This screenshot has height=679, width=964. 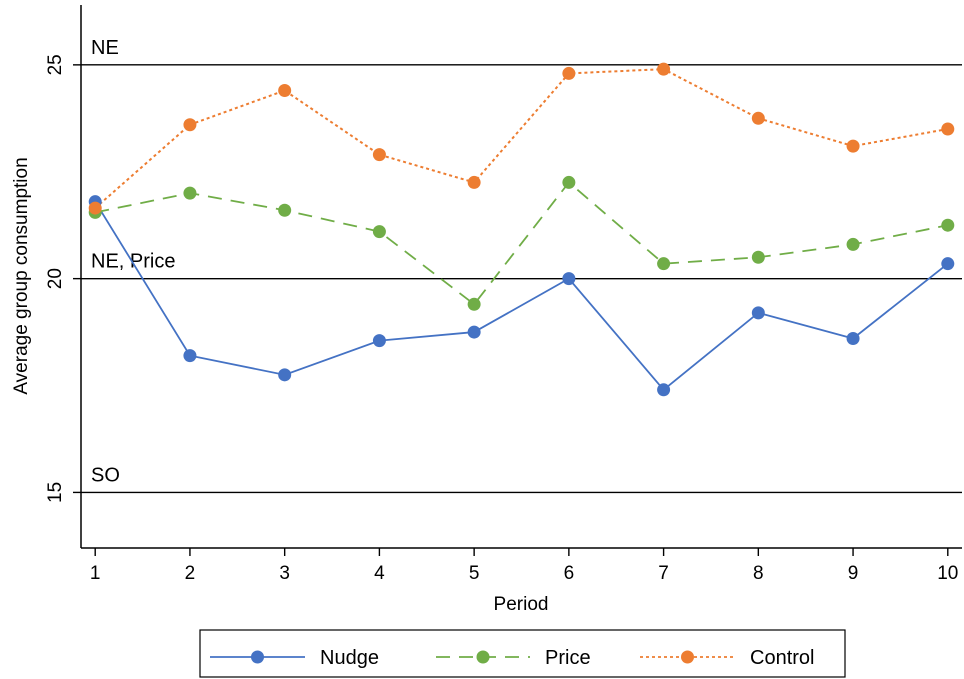 I want to click on legend-box, so click(x=522, y=653).